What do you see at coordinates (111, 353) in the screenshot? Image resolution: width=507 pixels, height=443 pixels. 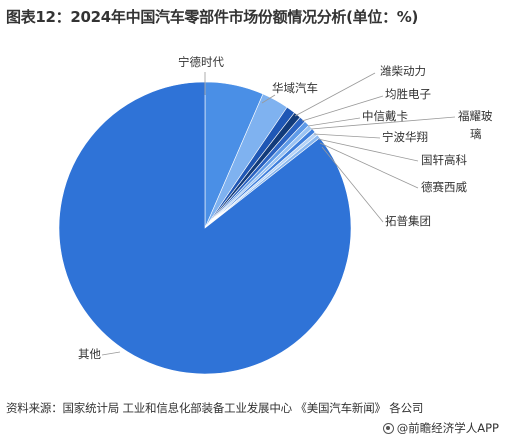 I see `leader-other` at bounding box center [111, 353].